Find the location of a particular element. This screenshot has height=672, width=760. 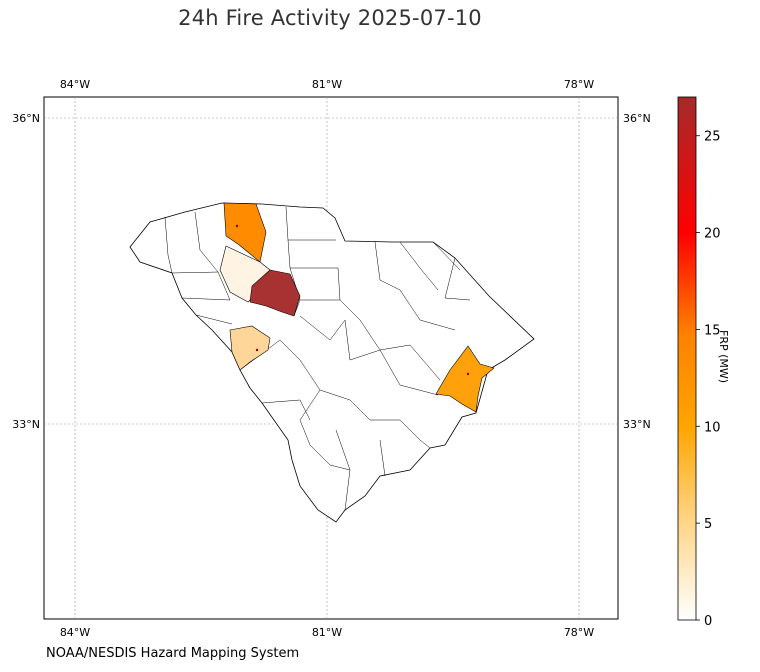

chart-title: 24h Fire Activity 2025-07-10 is located at coordinates (330, 18).